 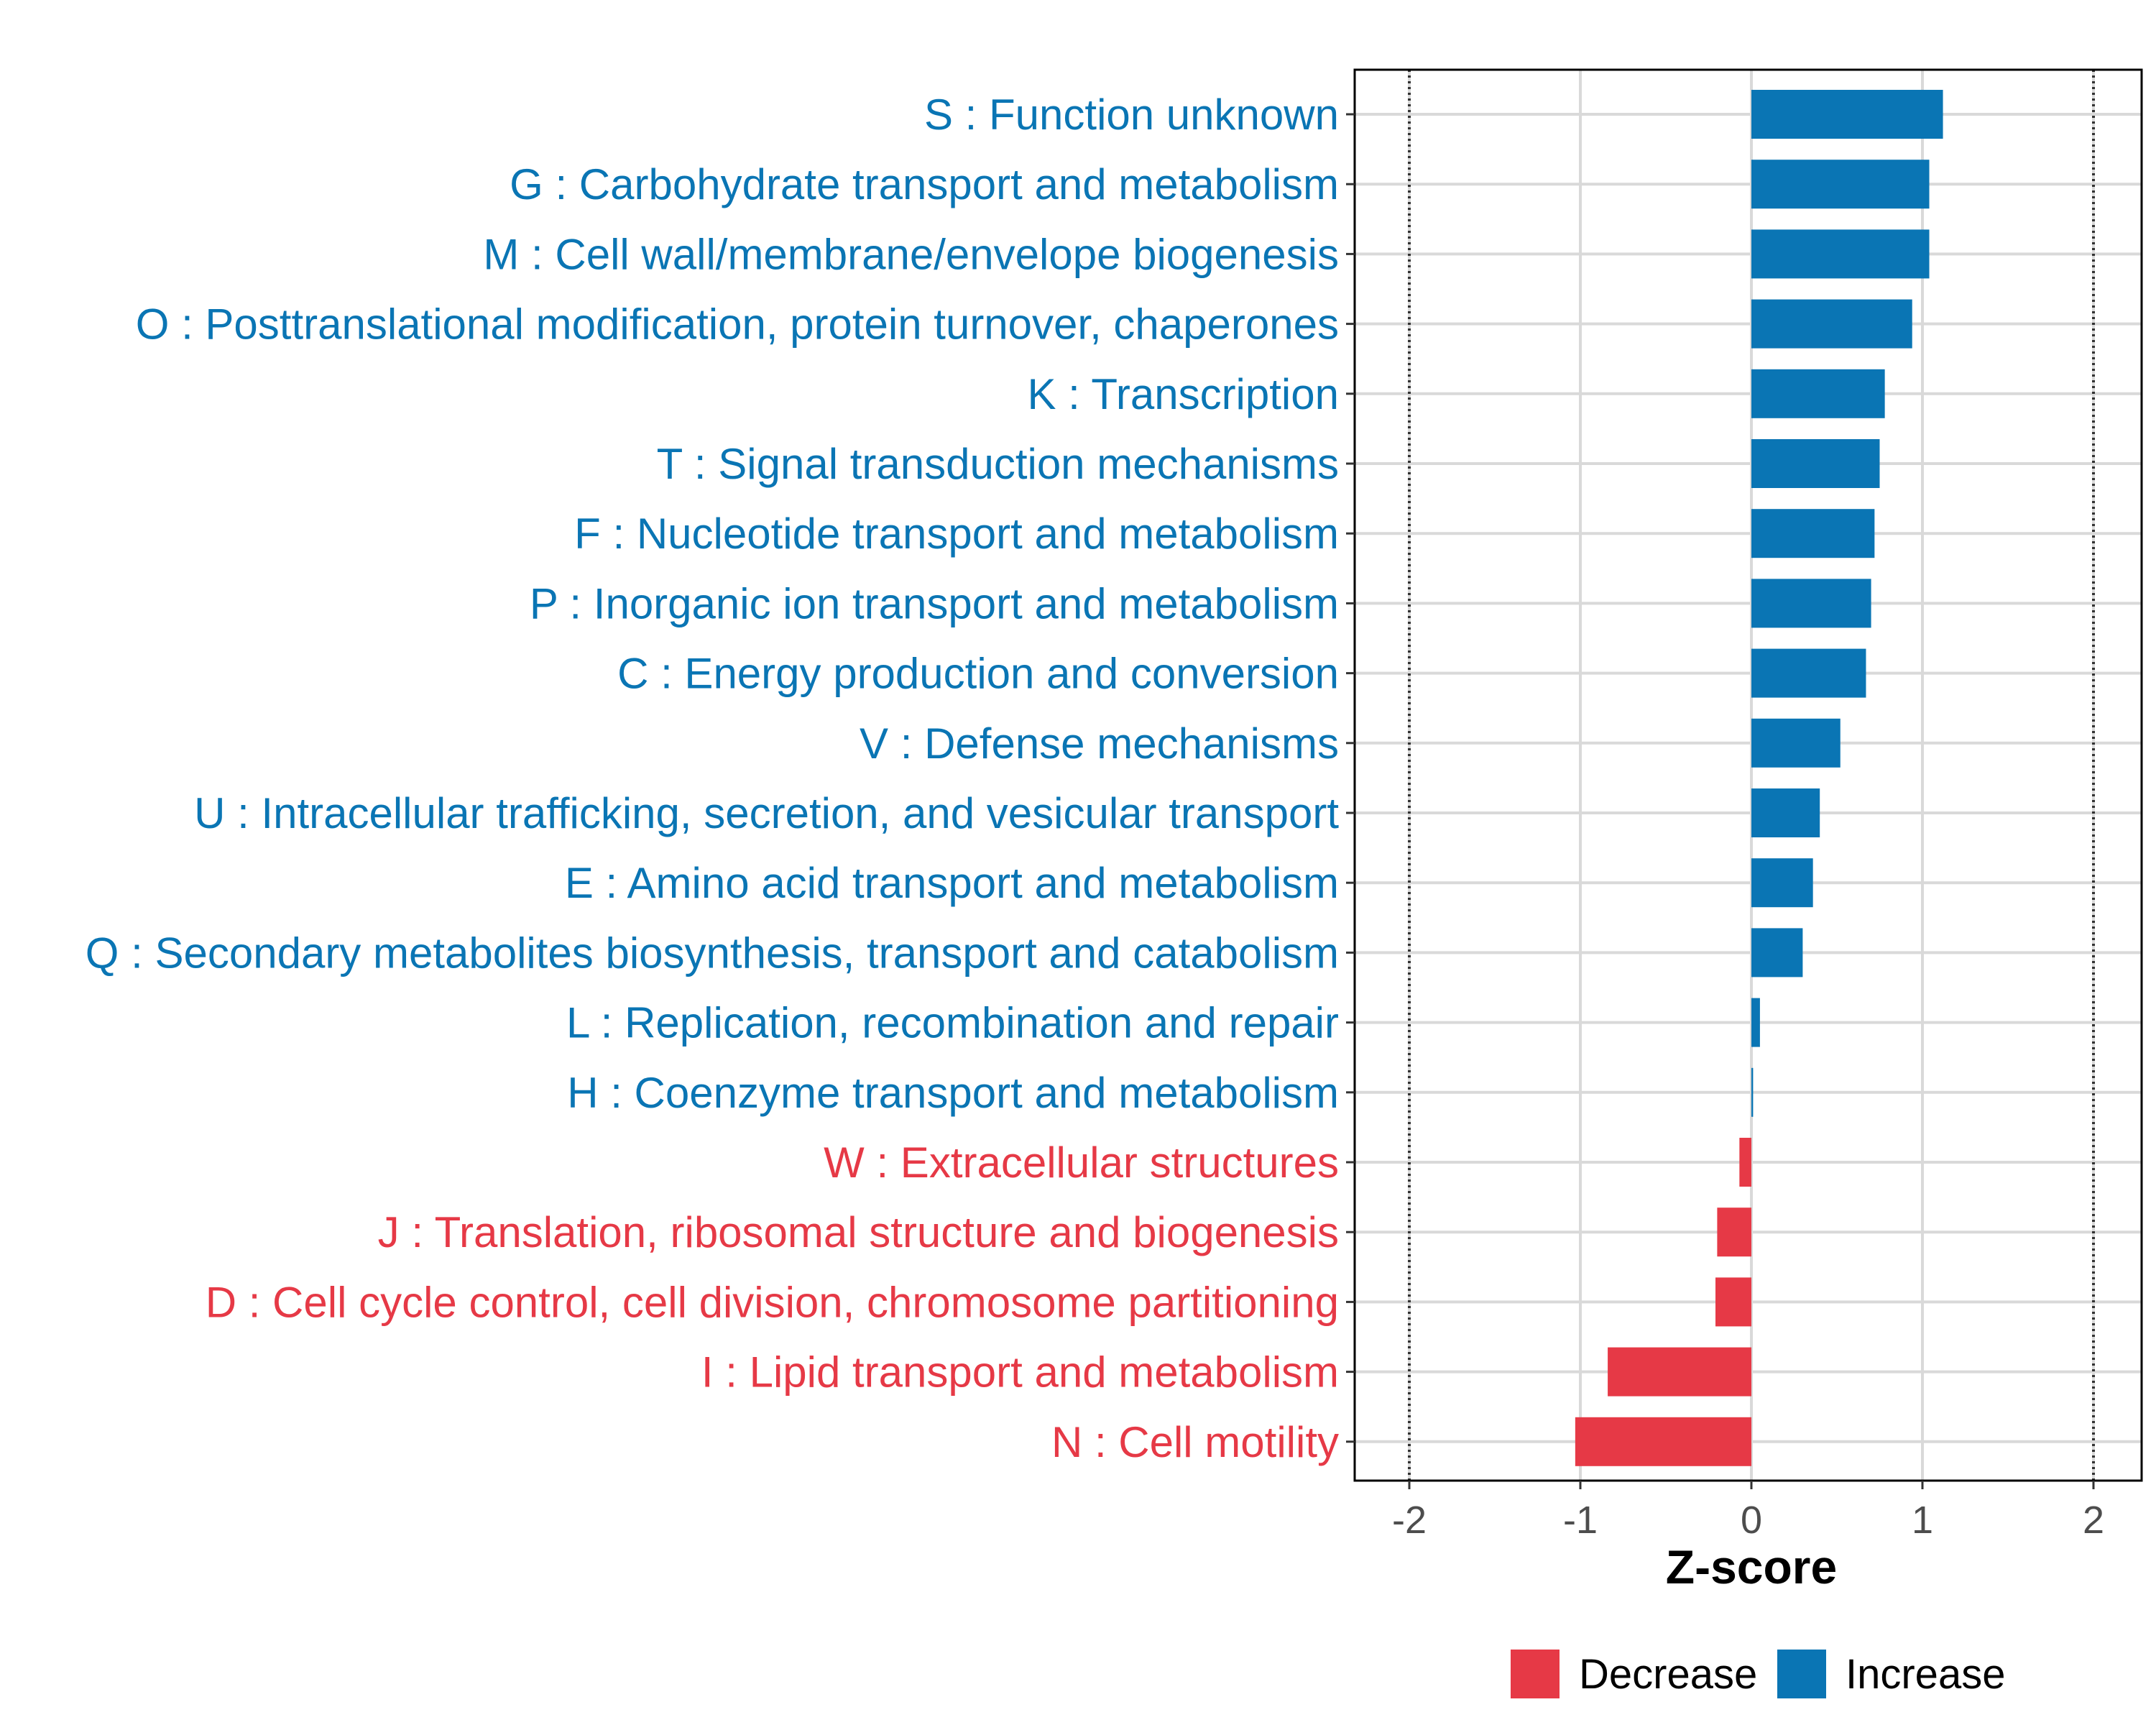 I want to click on category-label: I : Lipid transport and metabolism, so click(x=1020, y=1372).